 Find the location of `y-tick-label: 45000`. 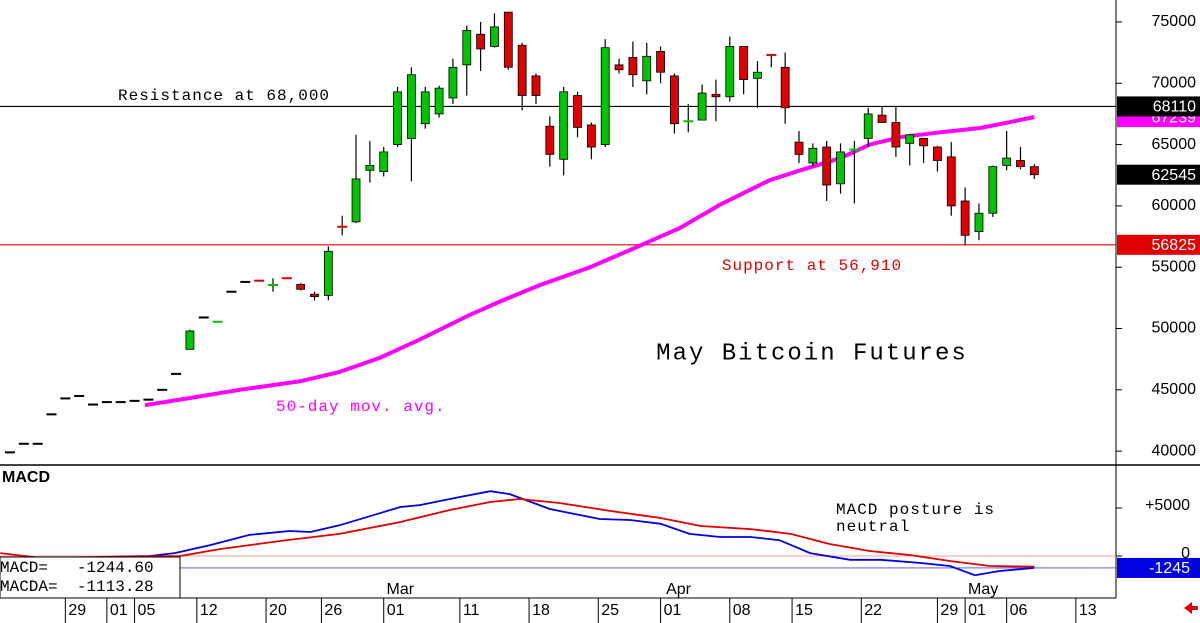

y-tick-label: 45000 is located at coordinates (1174, 389).